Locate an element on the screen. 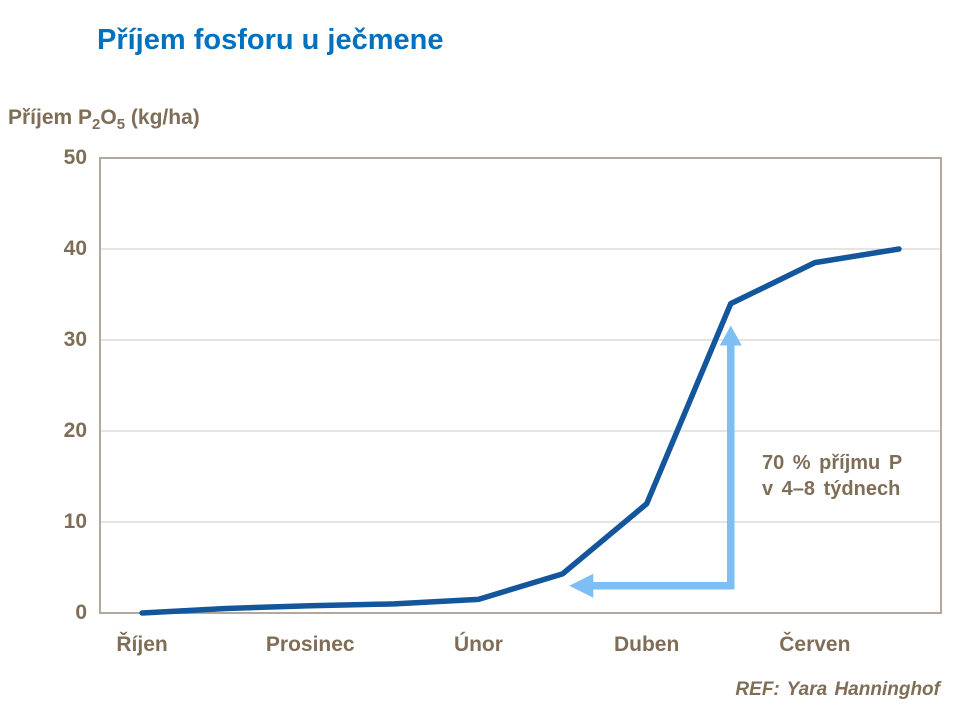 The height and width of the screenshot is (707, 960). y-tick-label-50: 50 is located at coordinates (75, 157).